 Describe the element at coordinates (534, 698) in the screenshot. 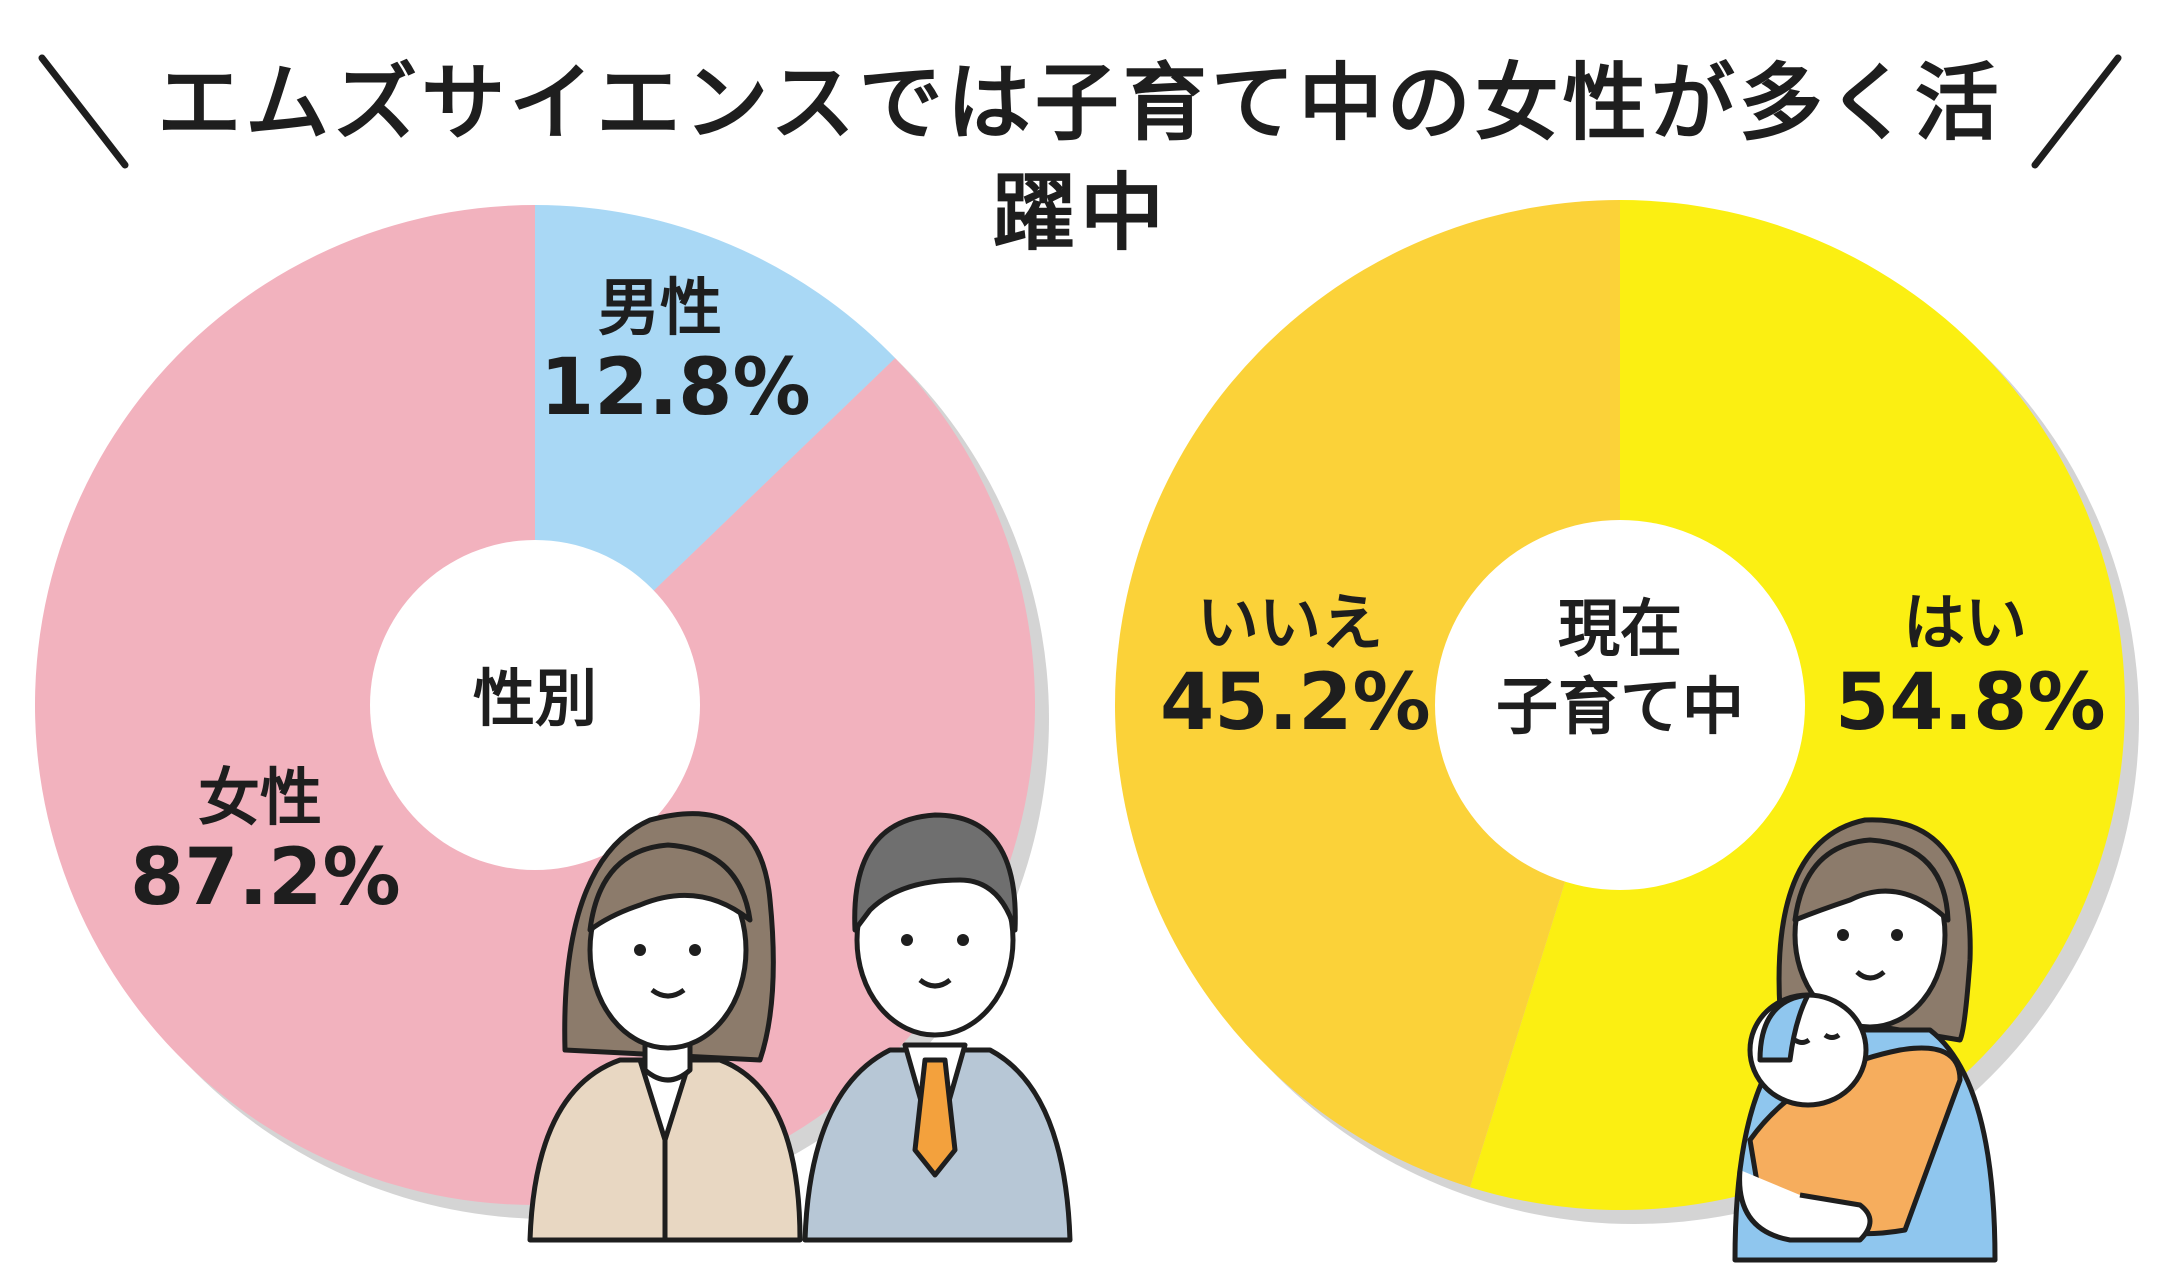

I see `left-center-label: 性別` at that location.